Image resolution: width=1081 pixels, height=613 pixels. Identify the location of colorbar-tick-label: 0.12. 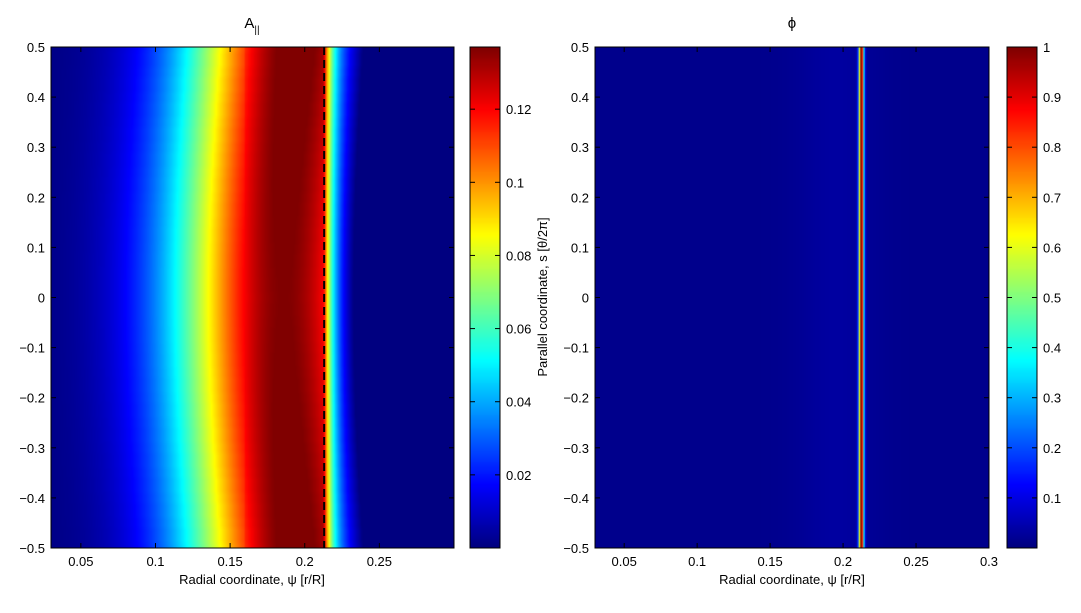
(518, 109).